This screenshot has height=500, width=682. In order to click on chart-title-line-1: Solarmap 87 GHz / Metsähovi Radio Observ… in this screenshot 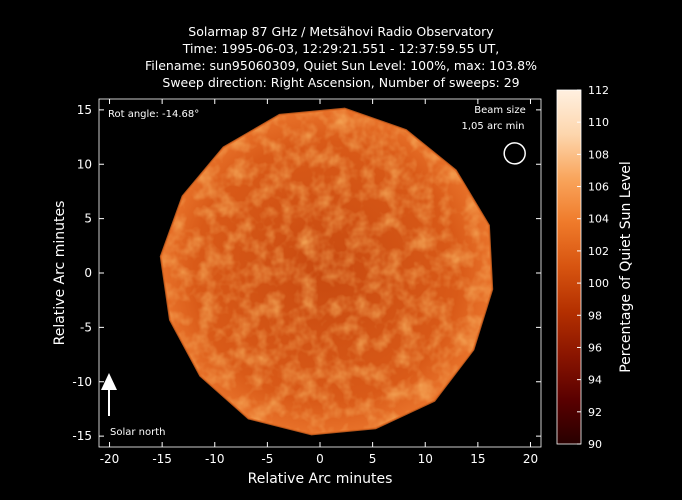, I will do `click(341, 31)`.